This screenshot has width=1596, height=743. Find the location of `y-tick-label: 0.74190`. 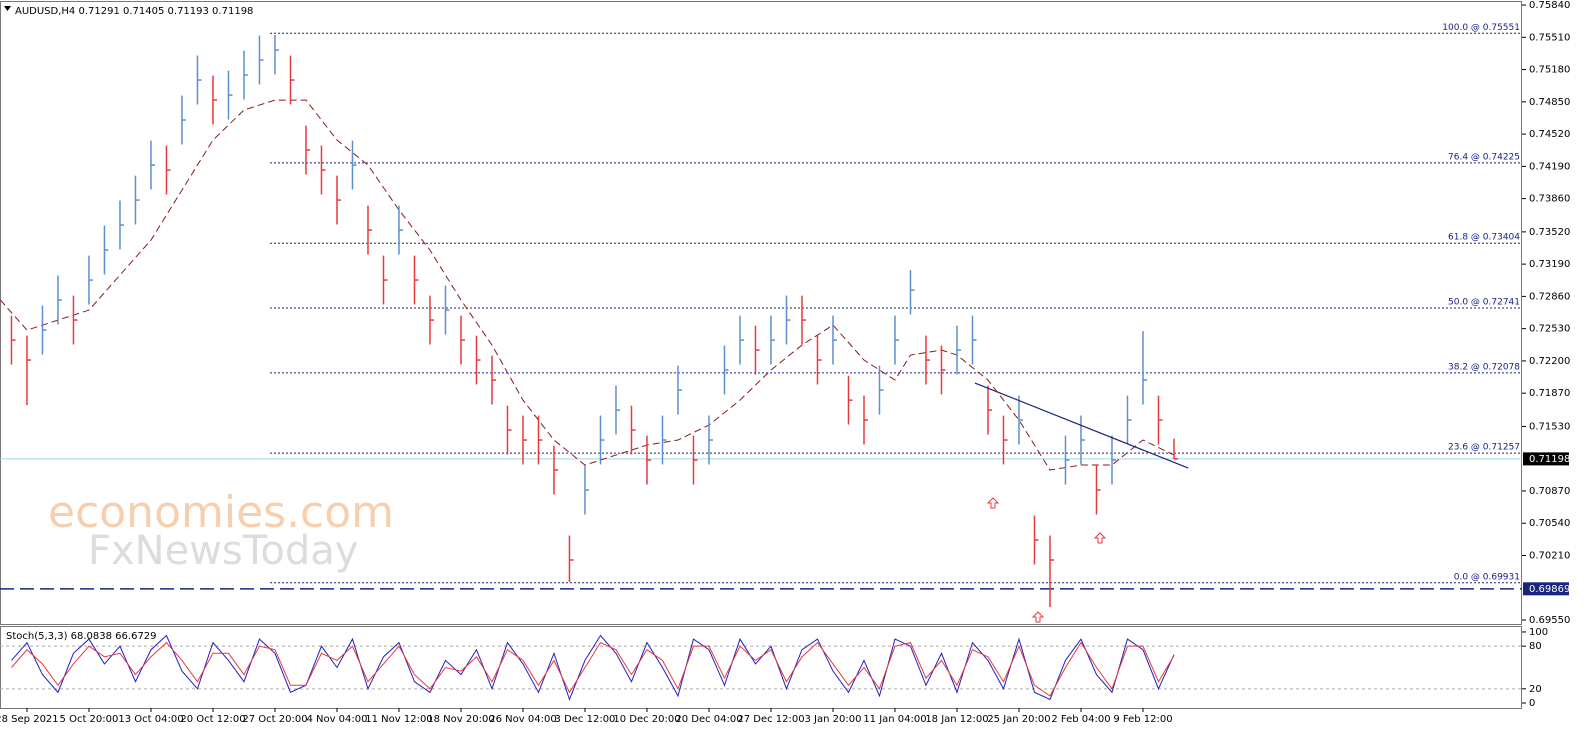

y-tick-label: 0.74190 is located at coordinates (1549, 166).